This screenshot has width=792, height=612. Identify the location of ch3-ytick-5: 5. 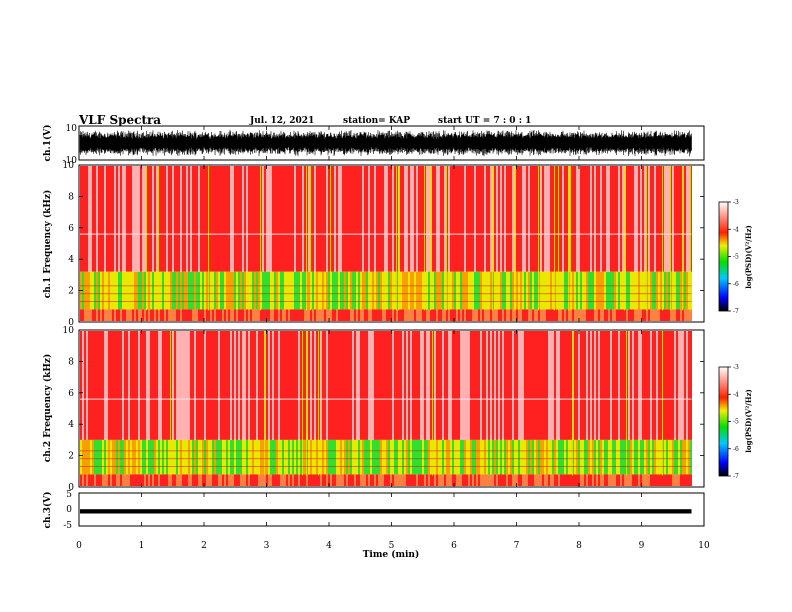
(69, 495).